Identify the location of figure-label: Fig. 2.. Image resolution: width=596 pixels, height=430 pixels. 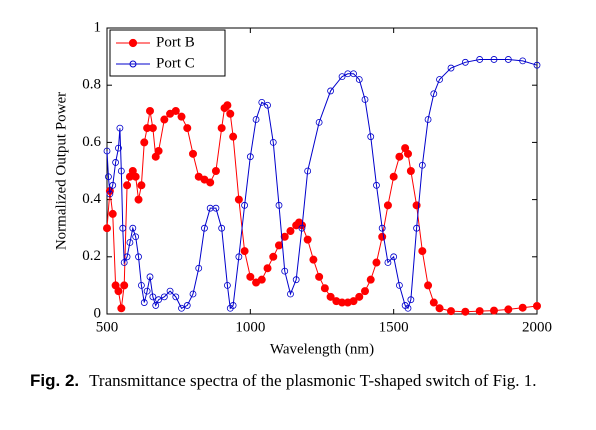
(55, 380).